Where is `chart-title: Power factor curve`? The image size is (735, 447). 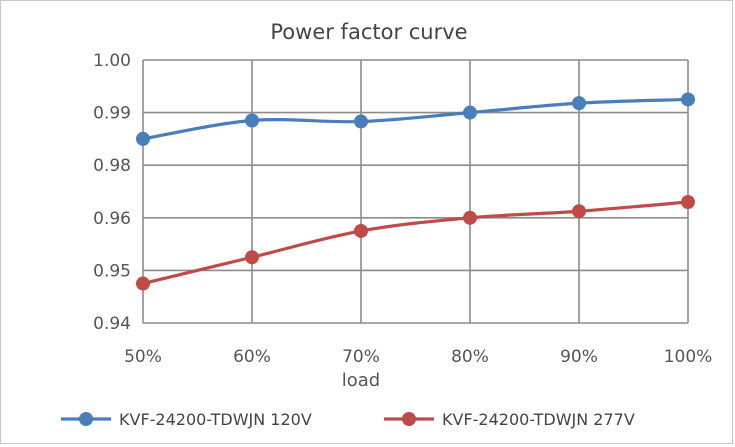 chart-title: Power factor curve is located at coordinates (368, 32).